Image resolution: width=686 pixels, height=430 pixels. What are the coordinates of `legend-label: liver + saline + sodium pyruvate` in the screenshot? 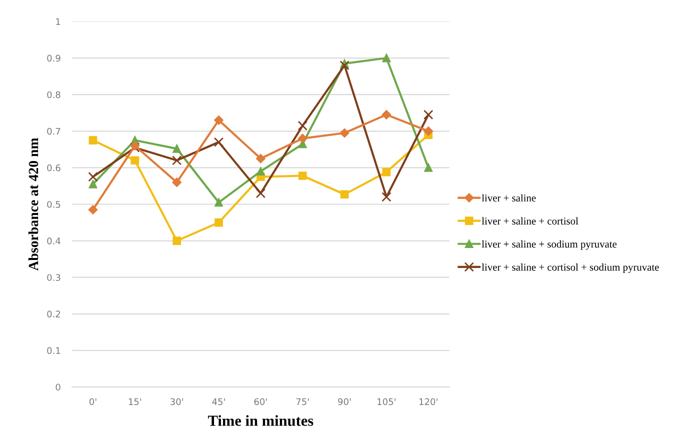 It's located at (549, 245).